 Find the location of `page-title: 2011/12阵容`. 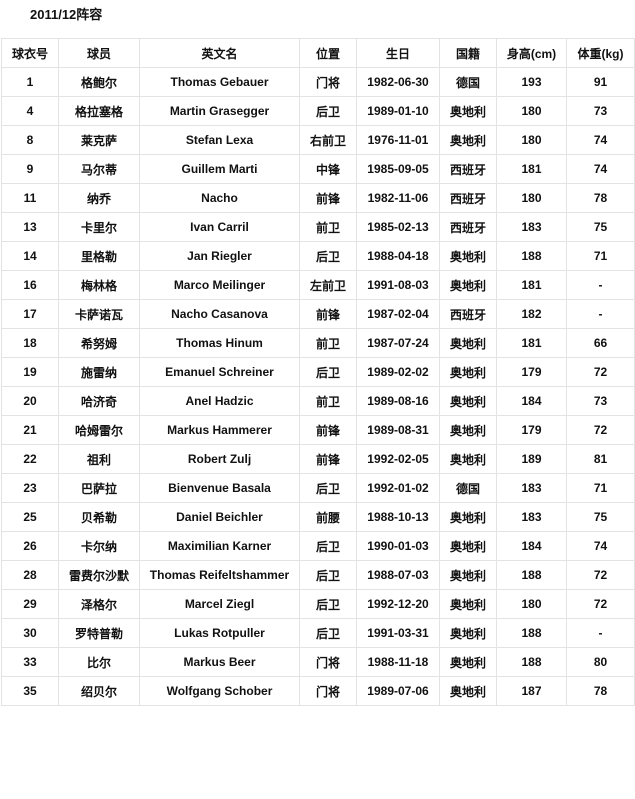

page-title: 2011/12阵容 is located at coordinates (66, 14).